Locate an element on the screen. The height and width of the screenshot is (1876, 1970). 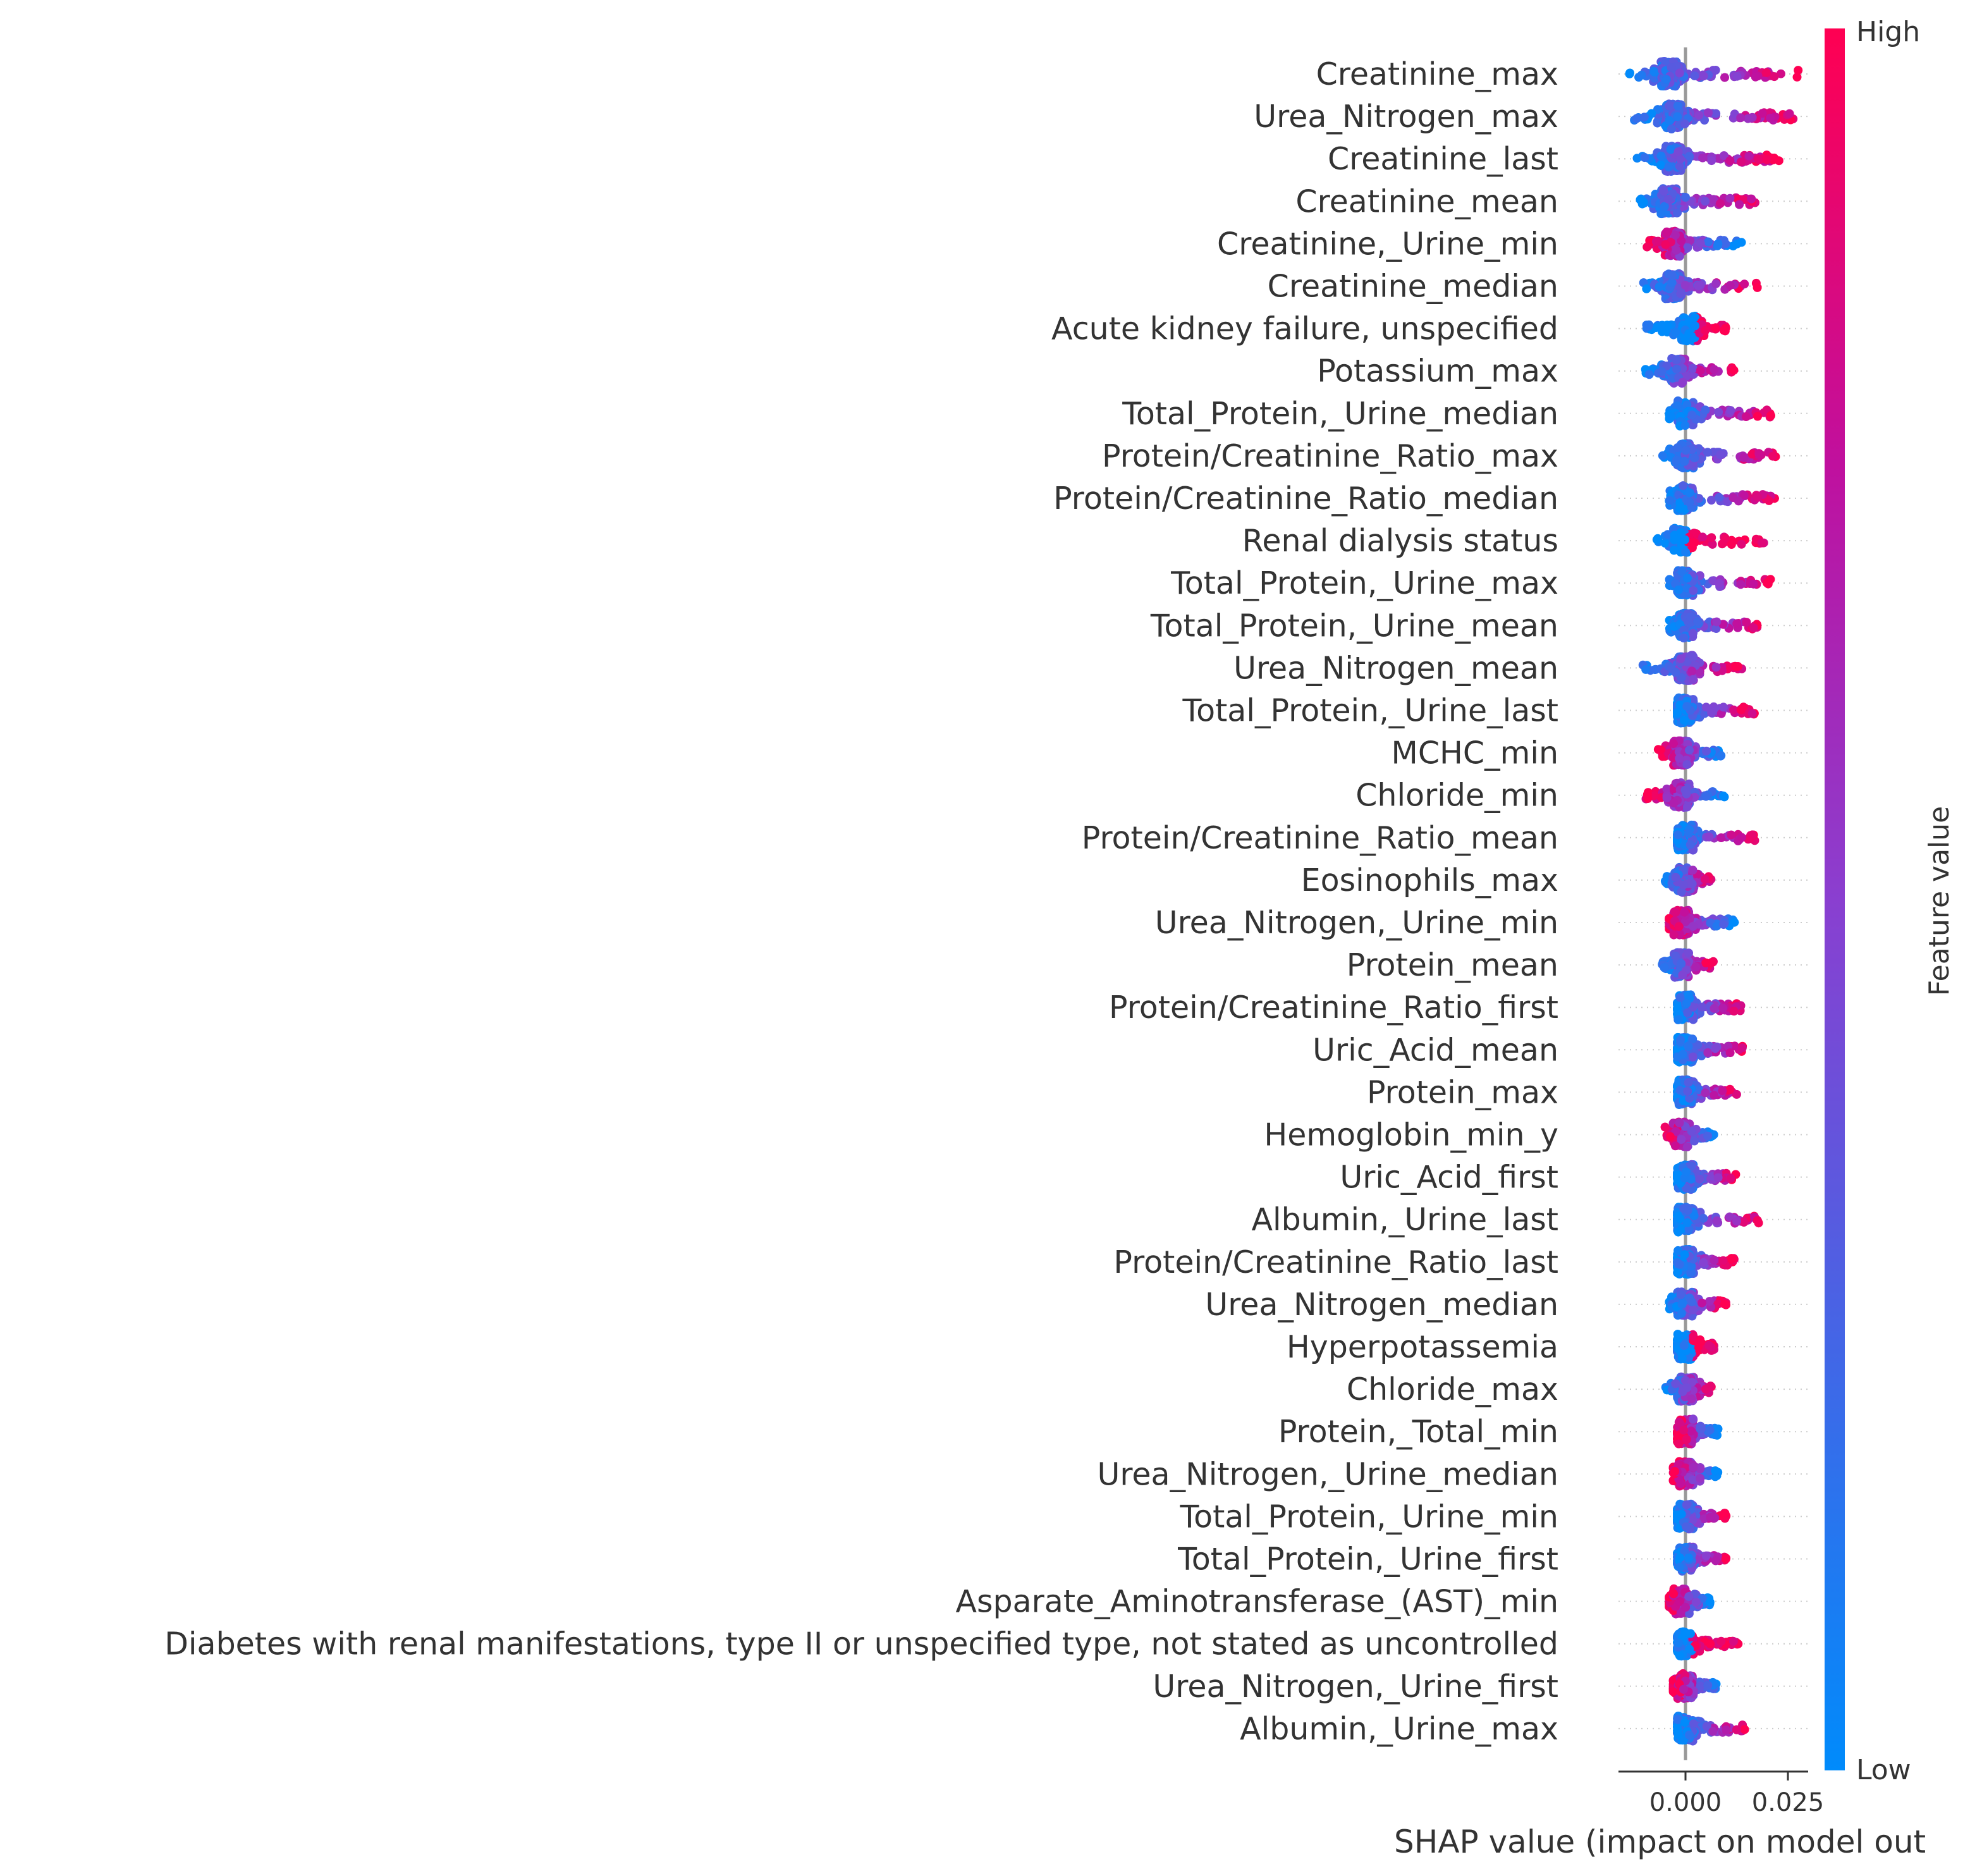
shap-points is located at coordinates (1714, 901).